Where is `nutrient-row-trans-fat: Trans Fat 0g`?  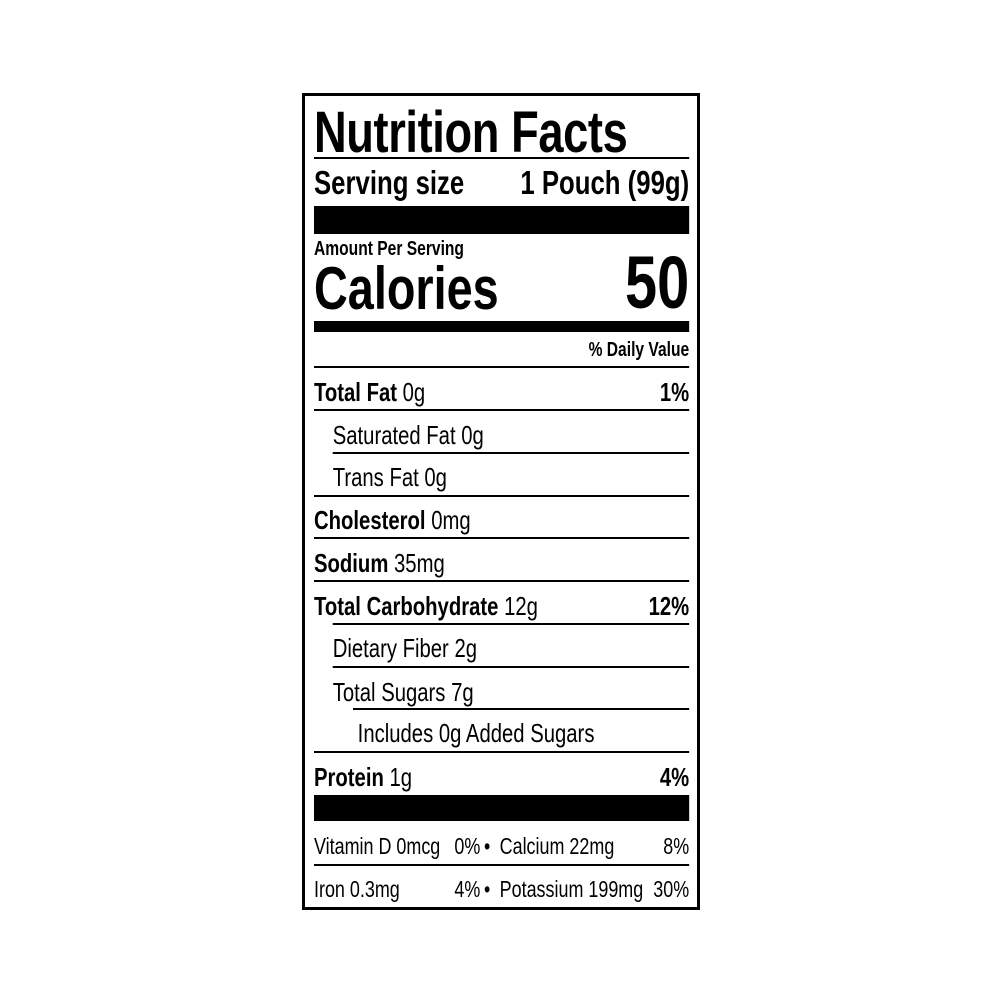
nutrient-row-trans-fat: Trans Fat 0g is located at coordinates (501, 474).